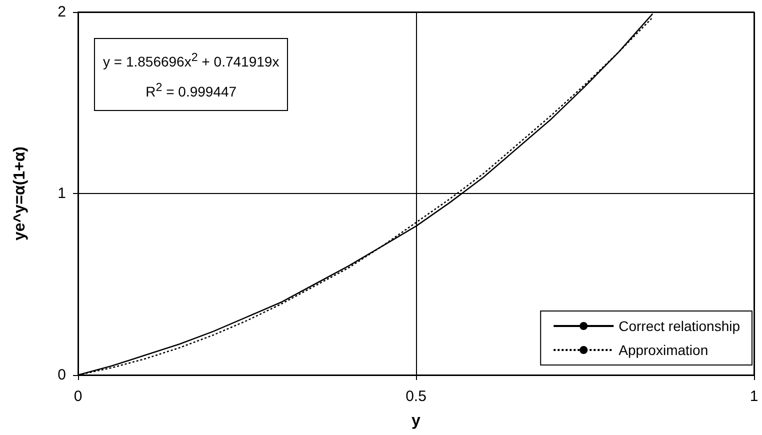 The height and width of the screenshot is (435, 762). I want to click on x-tick-label: 0, so click(78, 396).